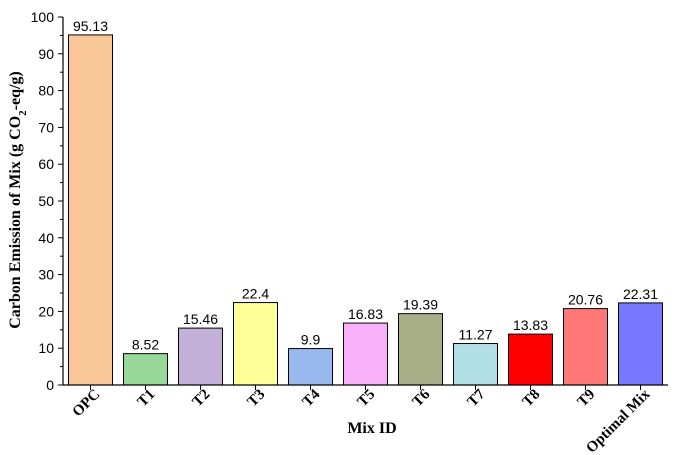 The height and width of the screenshot is (455, 685). What do you see at coordinates (147, 399) in the screenshot?
I see `x-category-label: T1` at bounding box center [147, 399].